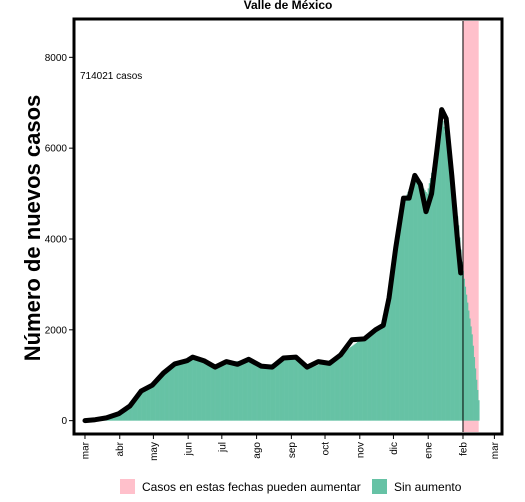  Describe the element at coordinates (127, 486) in the screenshot. I see `legend-swatch-pending` at that location.